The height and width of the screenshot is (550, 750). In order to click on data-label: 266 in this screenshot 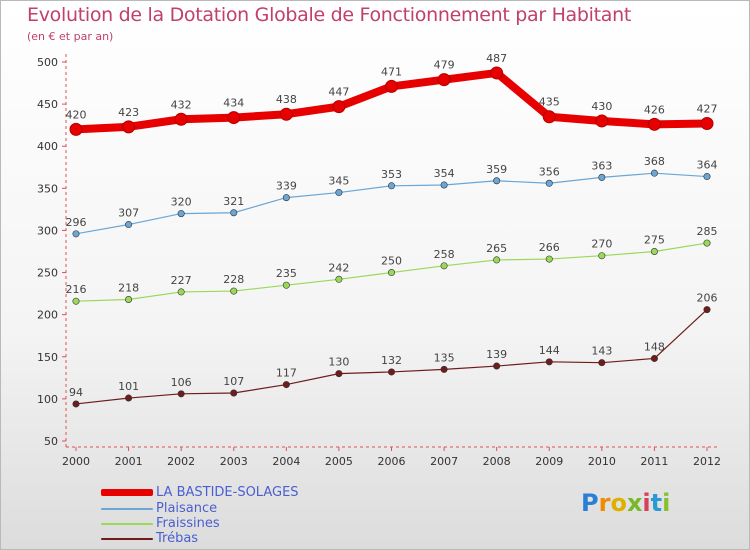, I will do `click(549, 247)`.